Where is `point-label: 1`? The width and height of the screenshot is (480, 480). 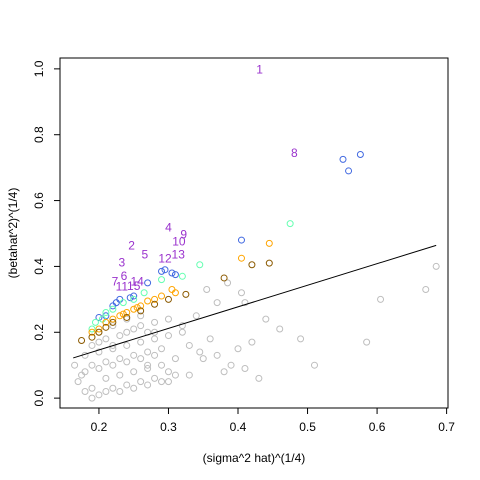
point-label: 1 is located at coordinates (259, 70).